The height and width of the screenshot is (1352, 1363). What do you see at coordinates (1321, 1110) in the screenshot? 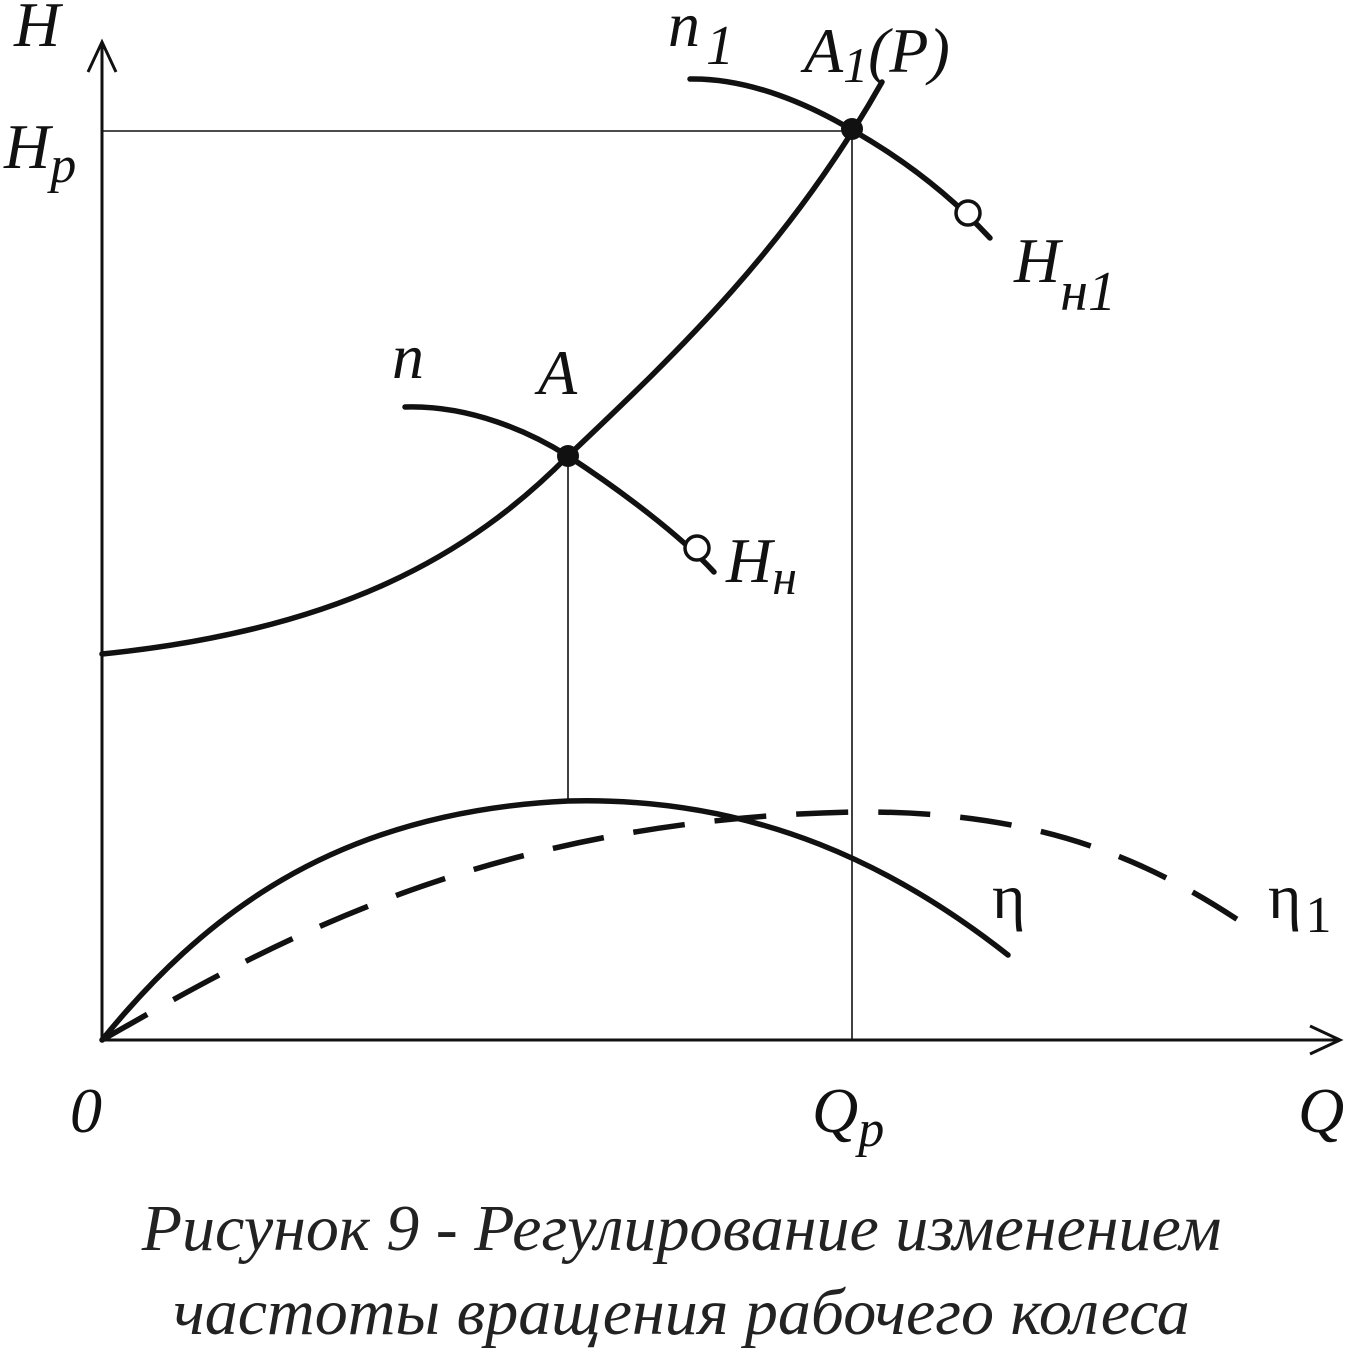
I see `x-axis-label: Q` at bounding box center [1321, 1110].